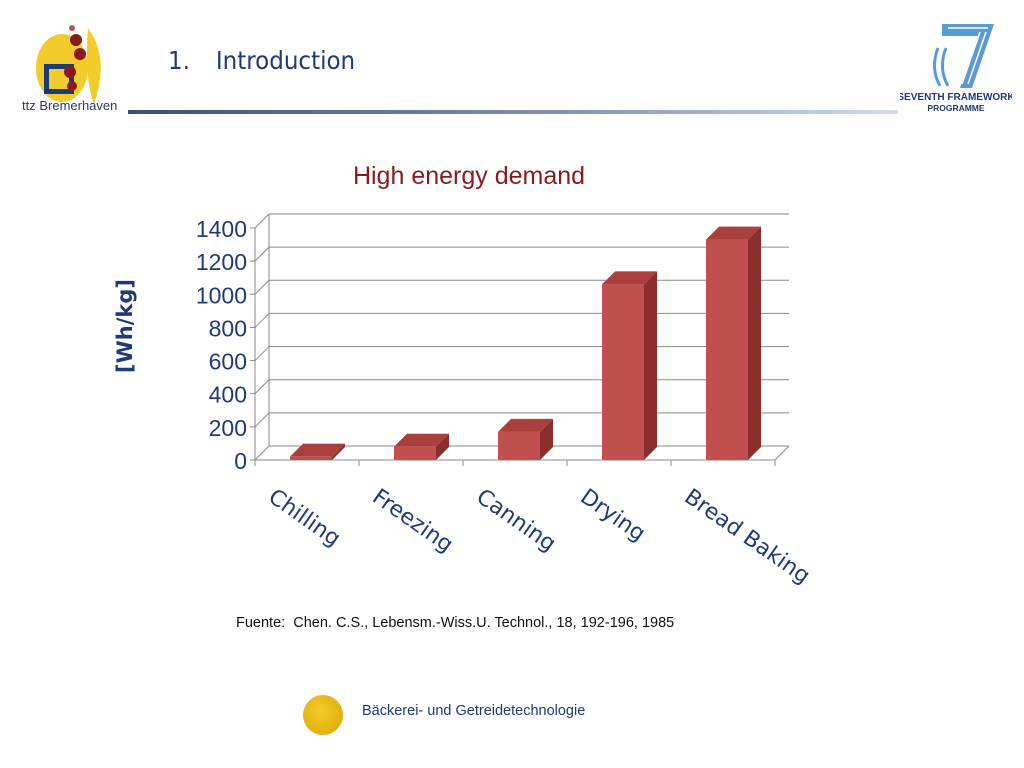 The height and width of the screenshot is (768, 1024). What do you see at coordinates (469, 176) in the screenshot?
I see `chart-title: High energy demand` at bounding box center [469, 176].